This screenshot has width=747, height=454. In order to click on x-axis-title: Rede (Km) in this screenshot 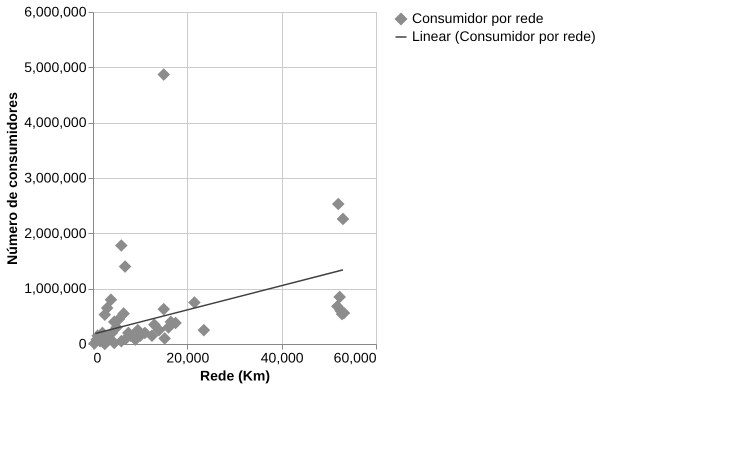, I will do `click(235, 376)`.